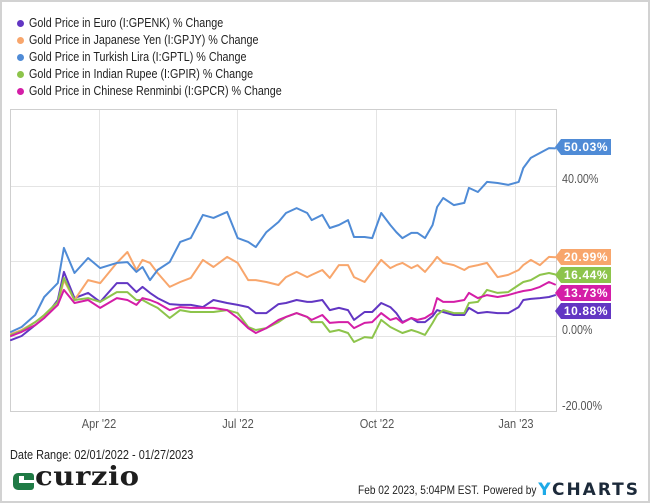 The height and width of the screenshot is (503, 650). I want to click on logo-bar-shape, so click(26, 481).